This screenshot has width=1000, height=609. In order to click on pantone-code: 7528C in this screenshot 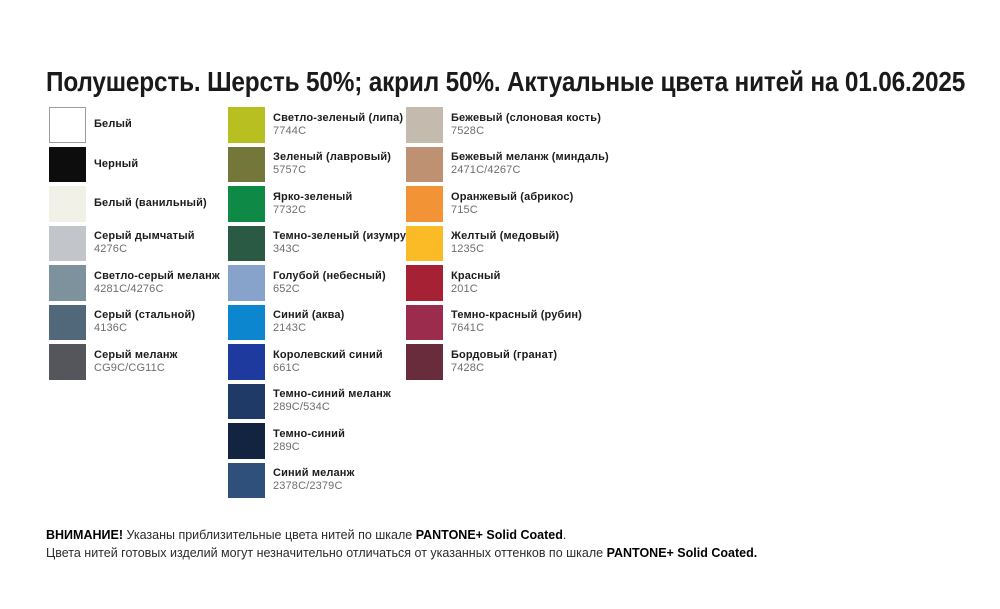, I will do `click(468, 130)`.